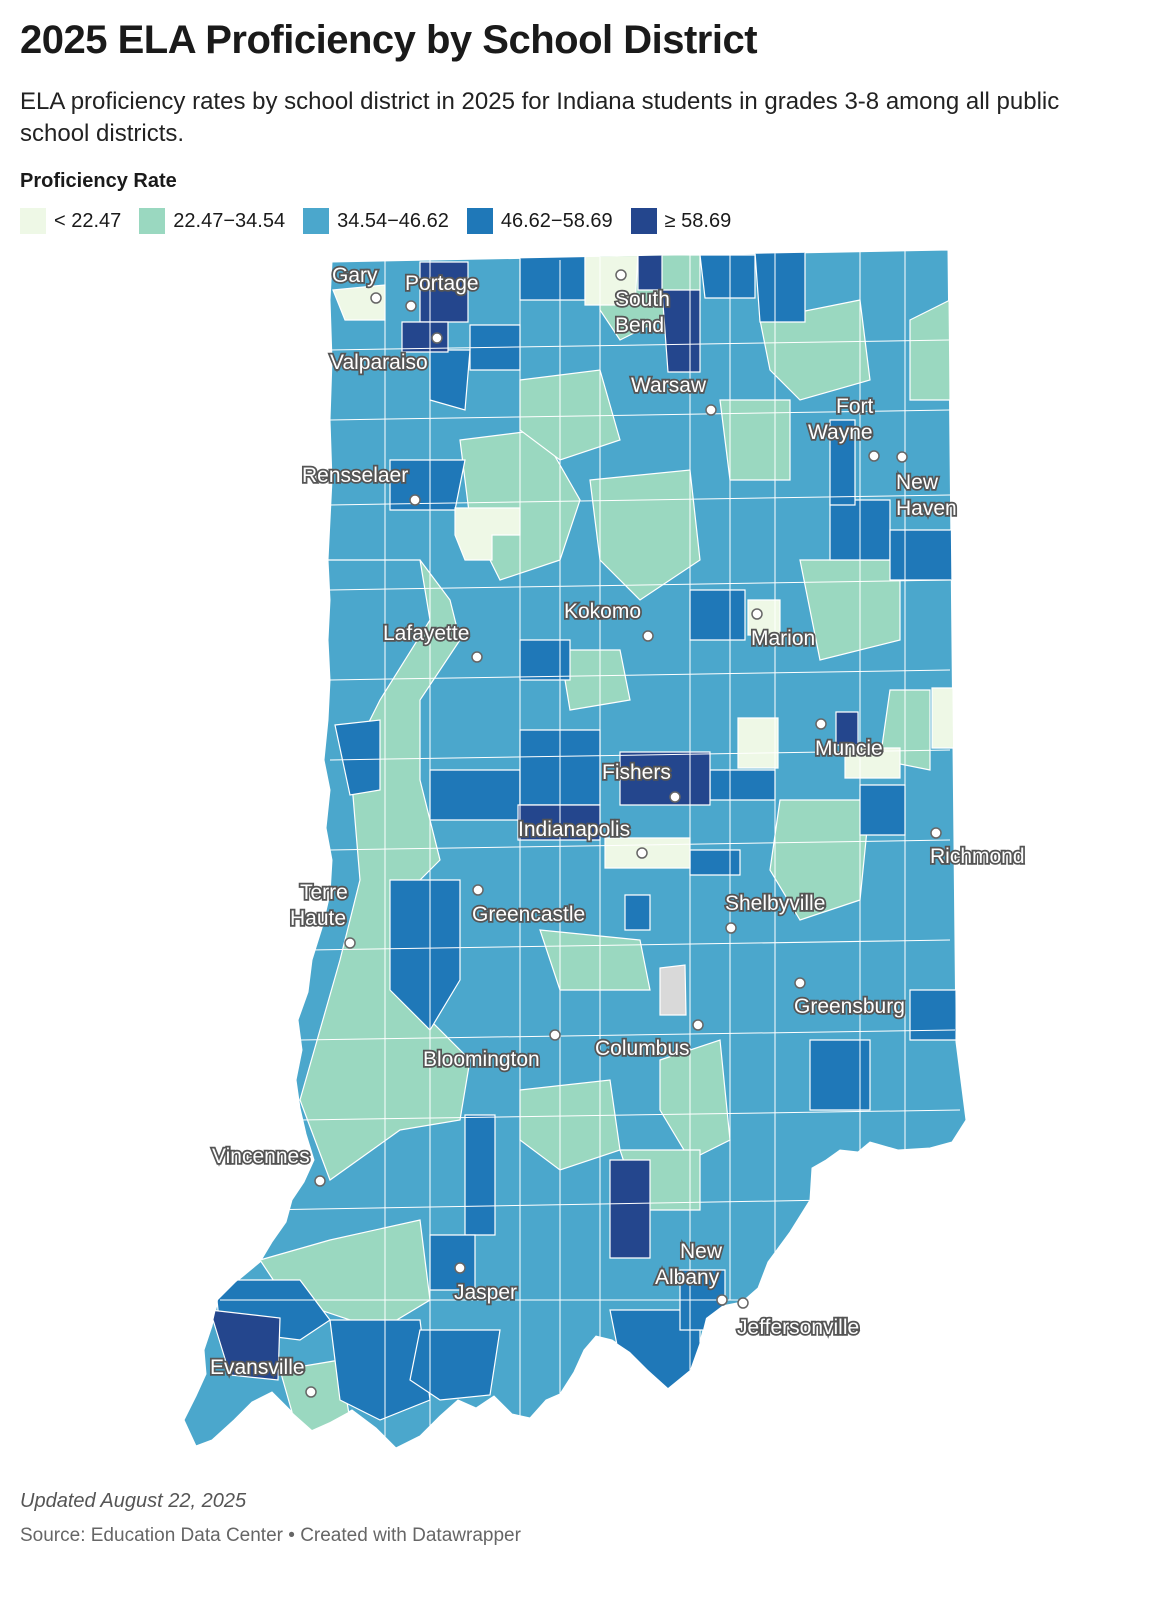  Describe the element at coordinates (261, 1156) in the screenshot. I see `city-label-vincennes: Vincennes` at that location.